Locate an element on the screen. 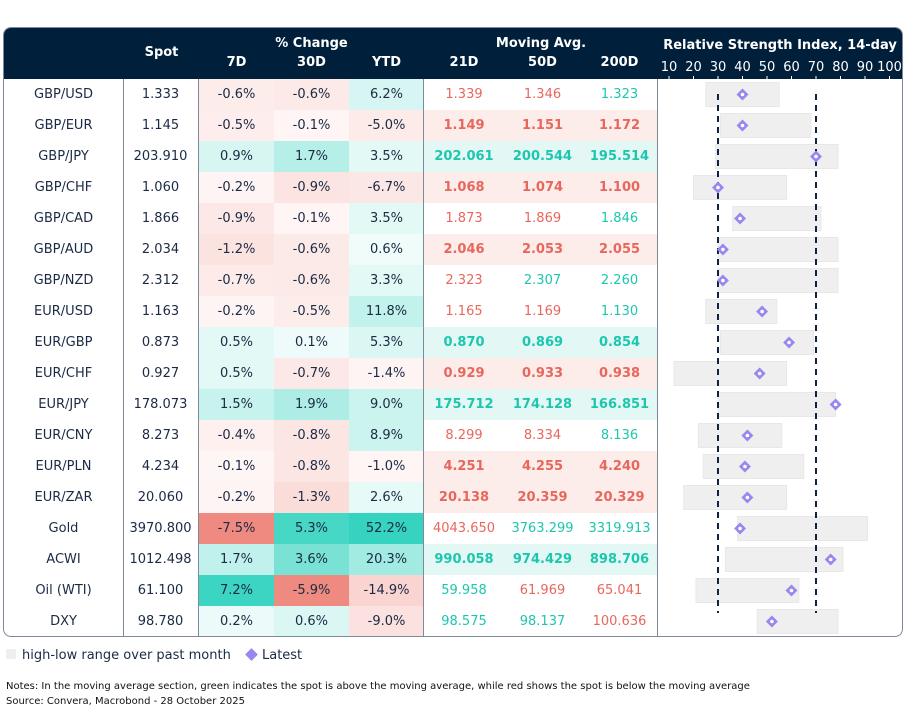 The height and width of the screenshot is (709, 905). header-30d: 30D is located at coordinates (311, 62).